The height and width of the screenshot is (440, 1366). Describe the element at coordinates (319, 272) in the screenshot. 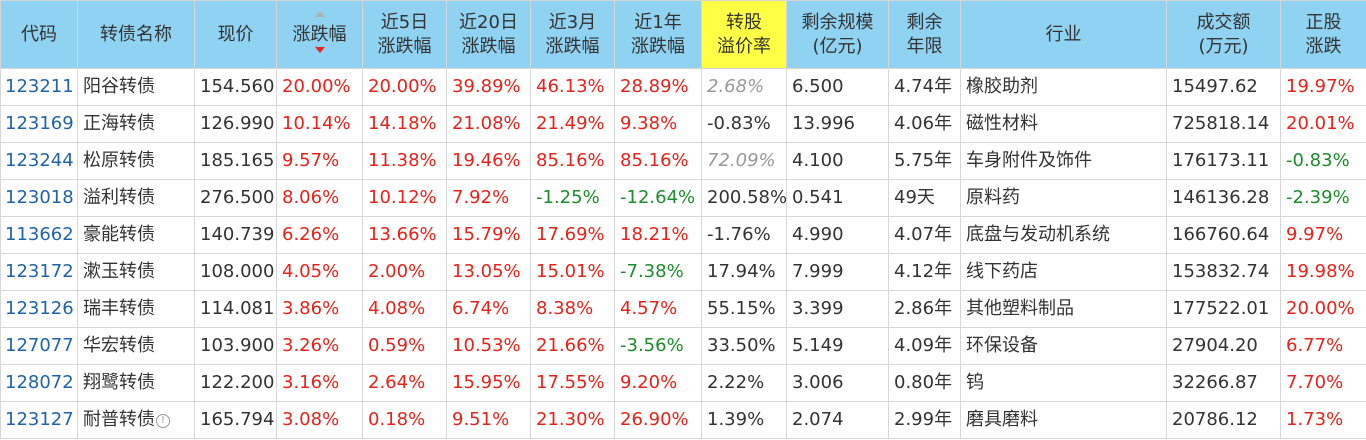

I see `cell-change: 4.05%` at that location.